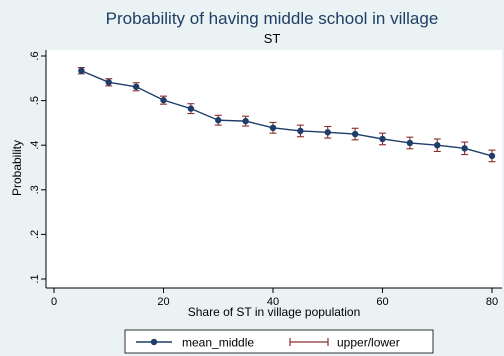 The width and height of the screenshot is (504, 356). I want to click on x-tick-label: 40, so click(273, 302).